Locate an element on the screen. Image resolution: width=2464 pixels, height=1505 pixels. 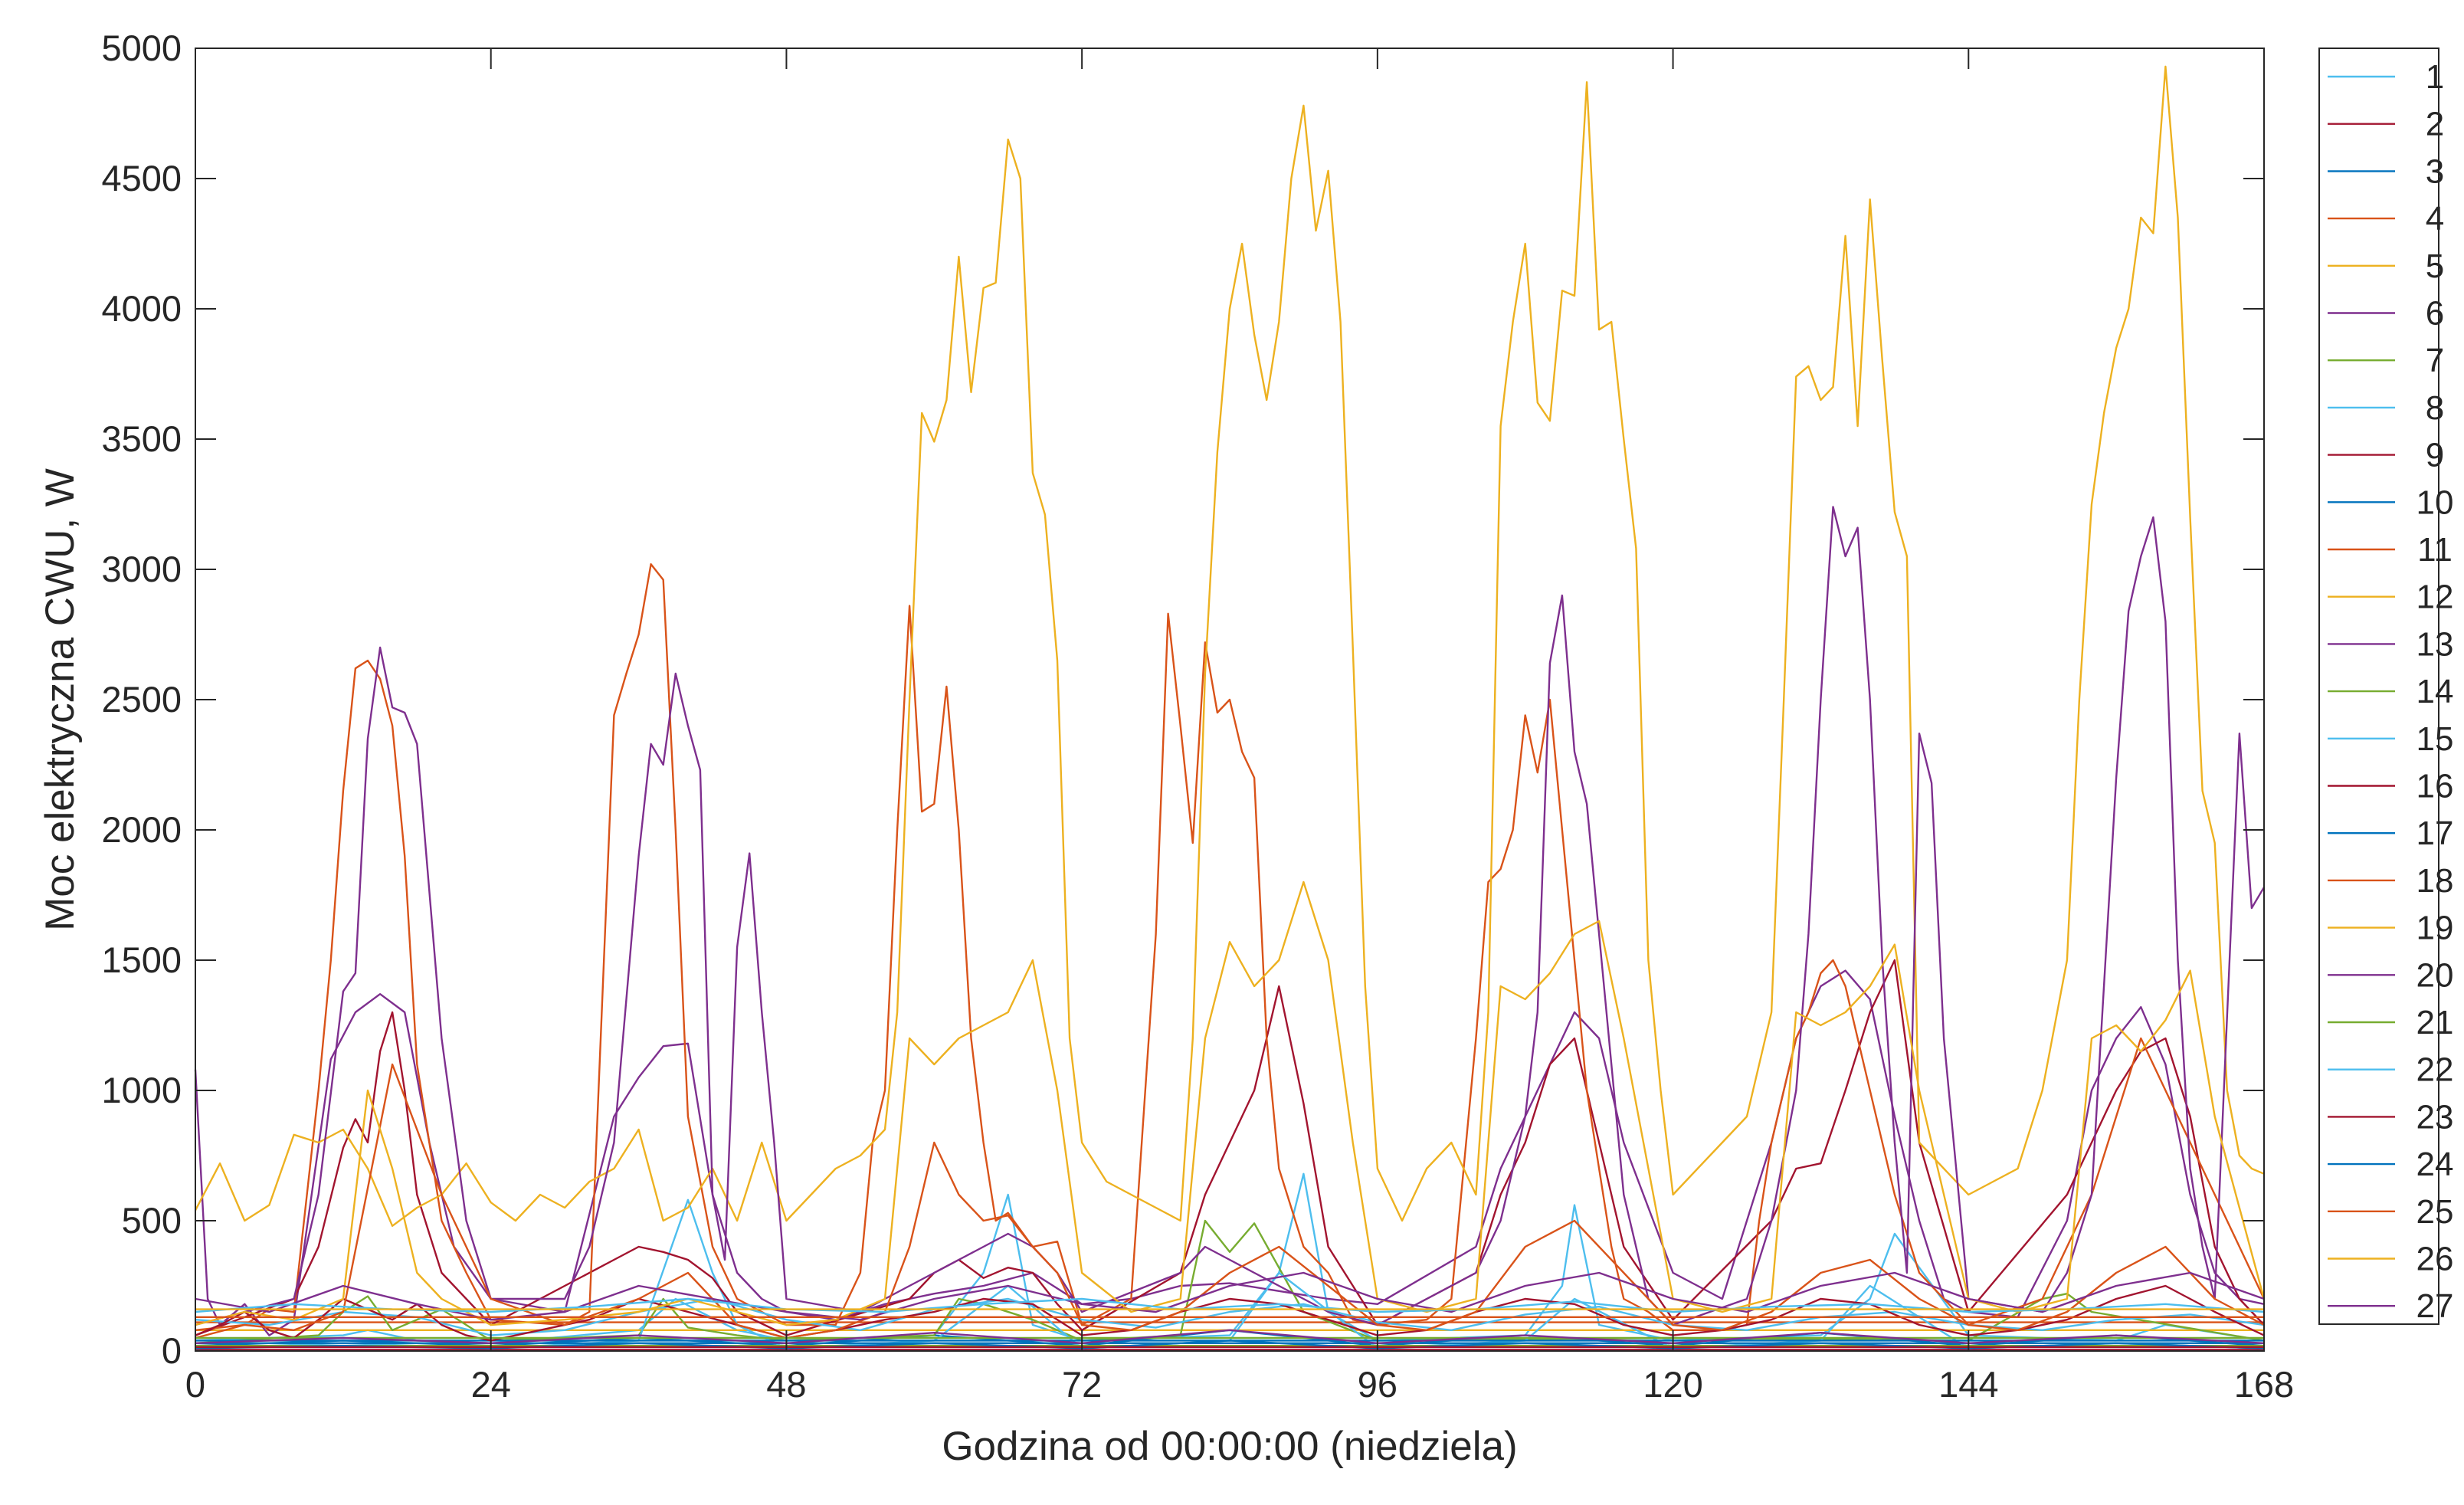
y-tick-label: 3500 is located at coordinates (141, 438).